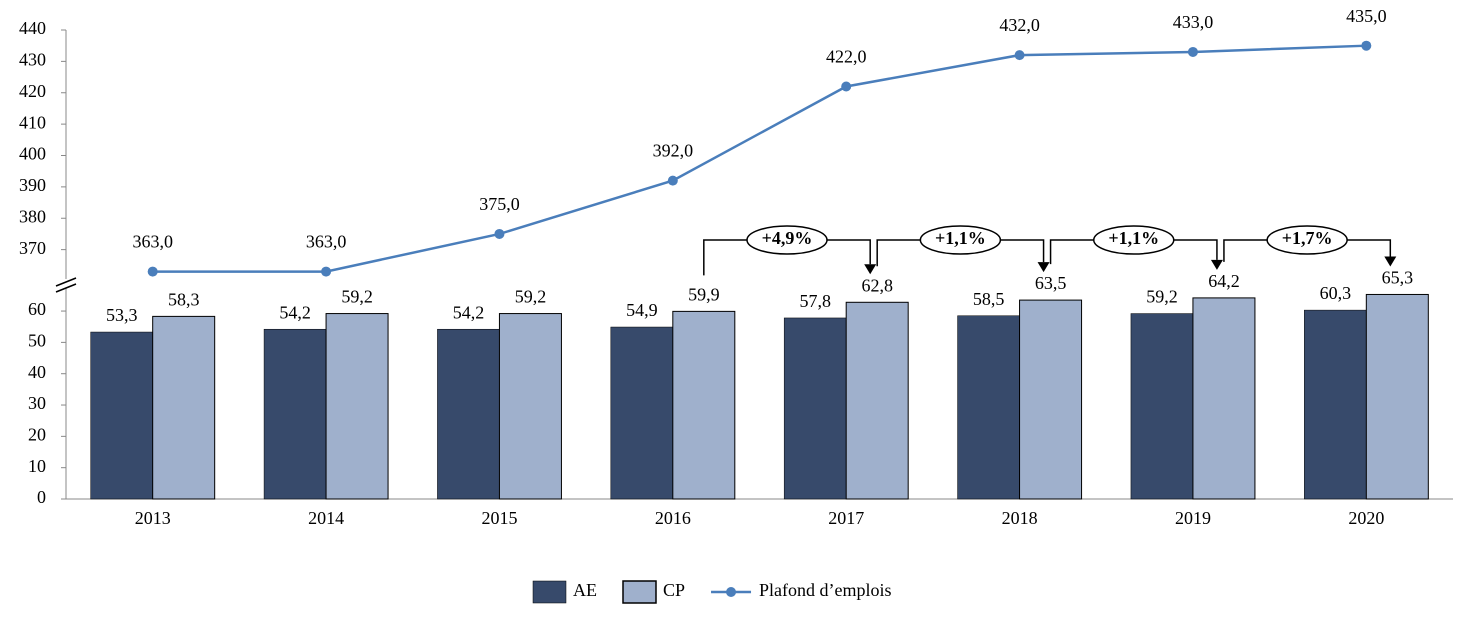 The width and height of the screenshot is (1468, 622). What do you see at coordinates (37, 372) in the screenshot?
I see `y-tick-label: 40` at bounding box center [37, 372].